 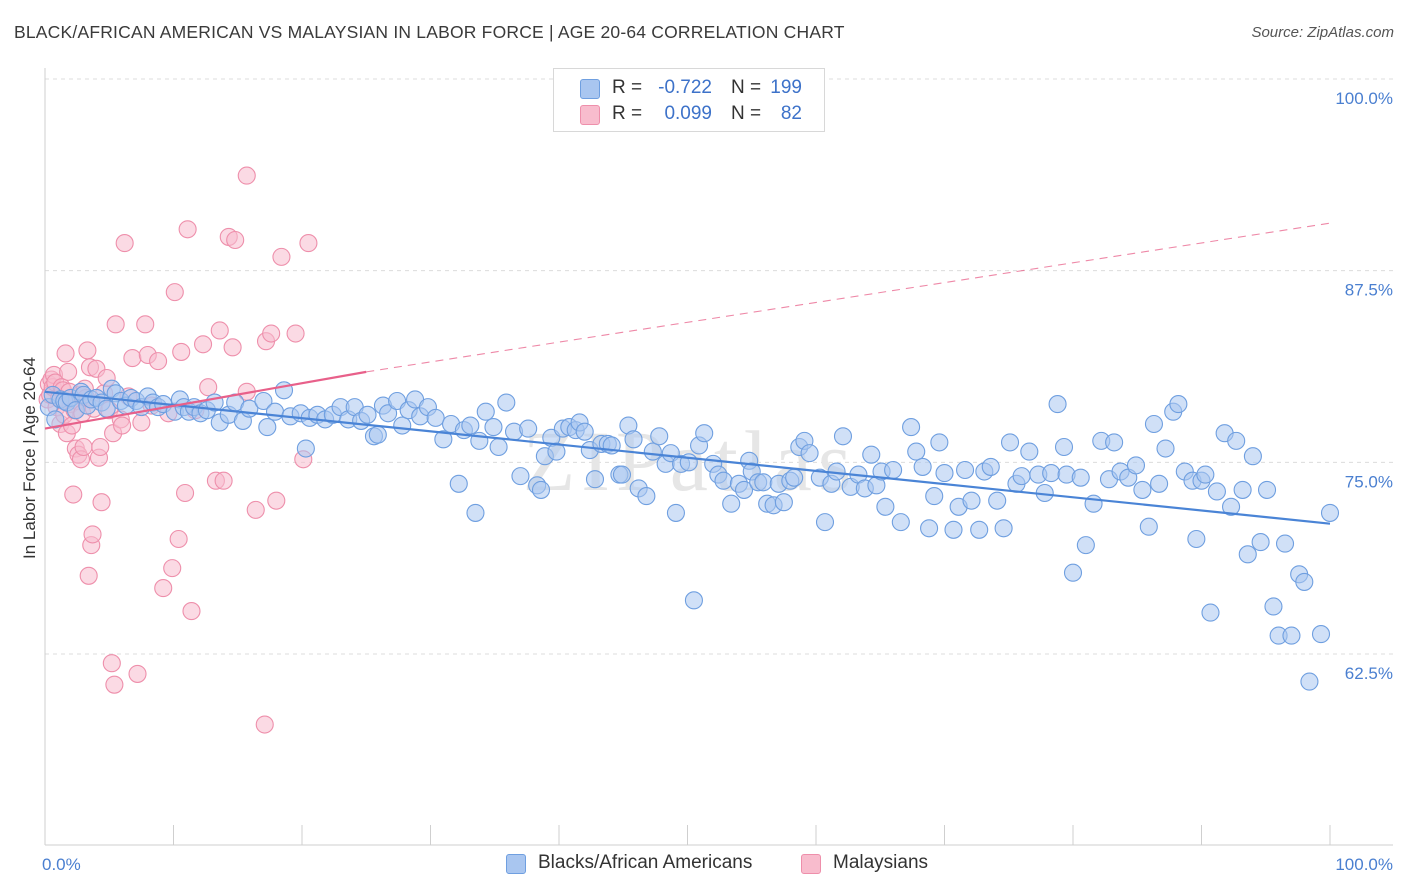 I want to click on bottom-legend-label-malaysians: Malaysians, so click(x=881, y=862).